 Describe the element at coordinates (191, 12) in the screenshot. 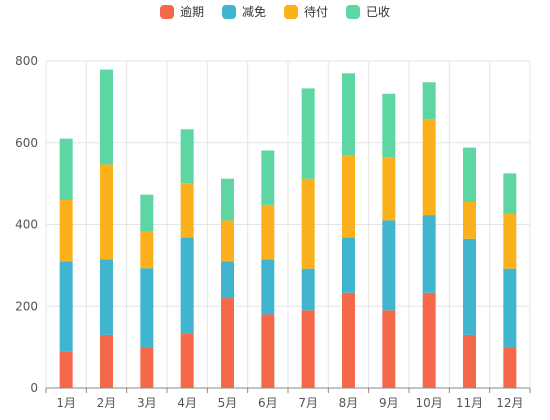

I see `legend-label-overdue: 逾期` at that location.